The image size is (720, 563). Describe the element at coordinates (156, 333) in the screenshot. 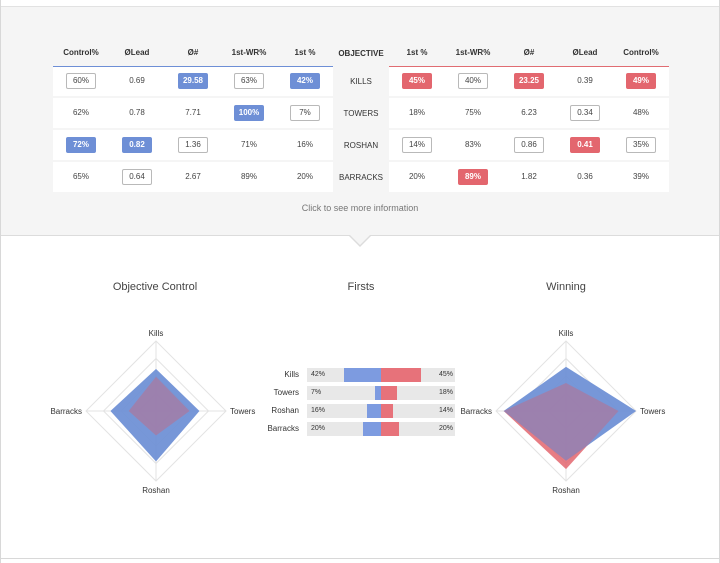

I see `radar-label-kills: Kills` at that location.